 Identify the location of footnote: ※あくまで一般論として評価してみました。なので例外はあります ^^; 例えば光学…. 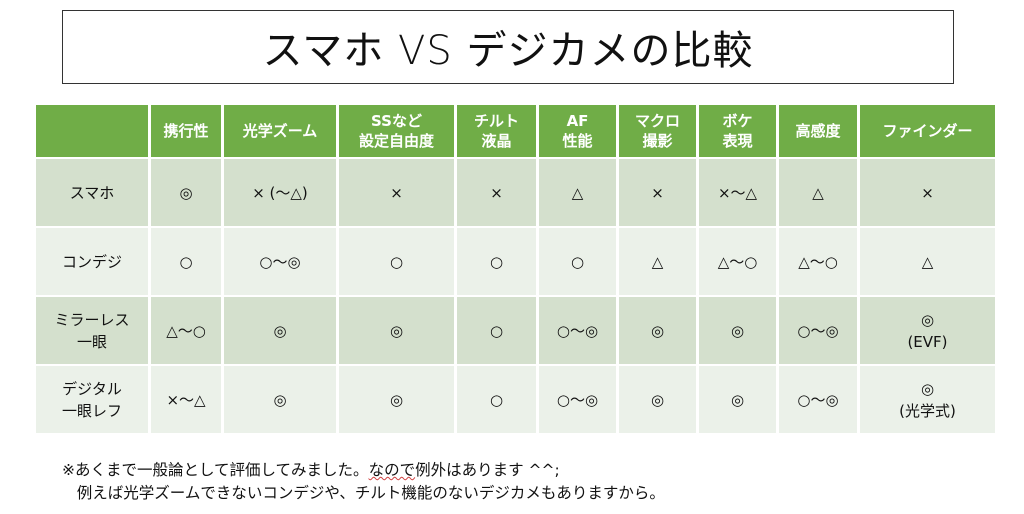
(363, 482).